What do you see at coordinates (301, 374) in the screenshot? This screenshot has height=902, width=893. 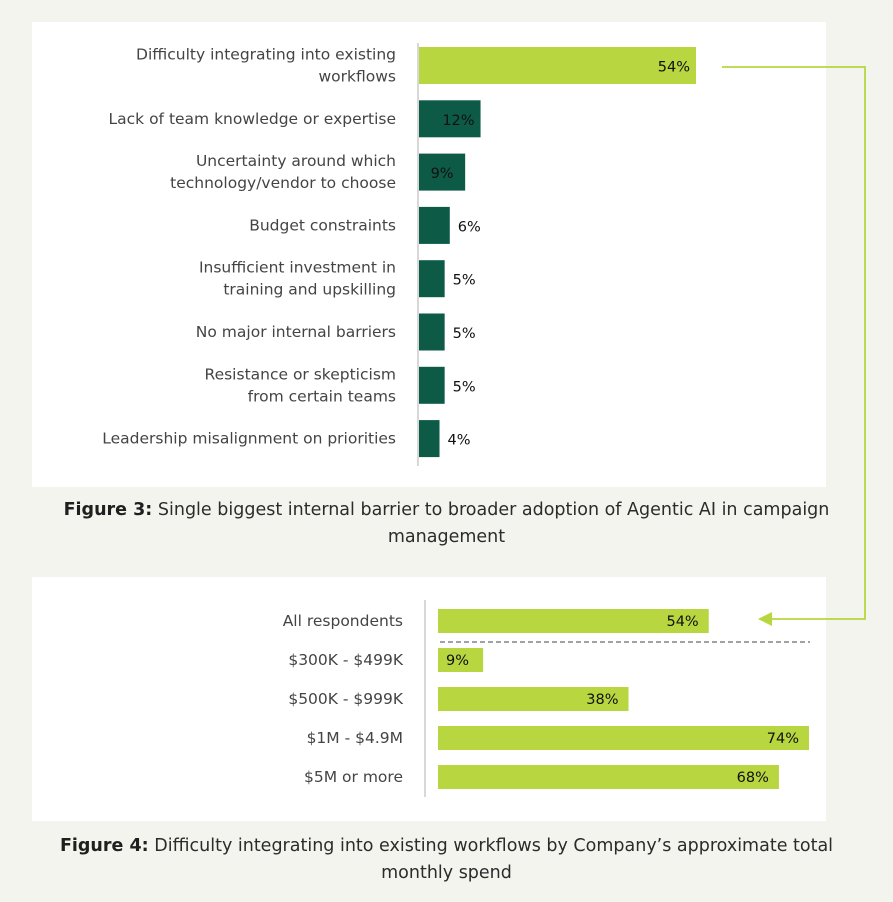 I see `figure3-category-label-6-line0: Resistance or skepticism` at bounding box center [301, 374].